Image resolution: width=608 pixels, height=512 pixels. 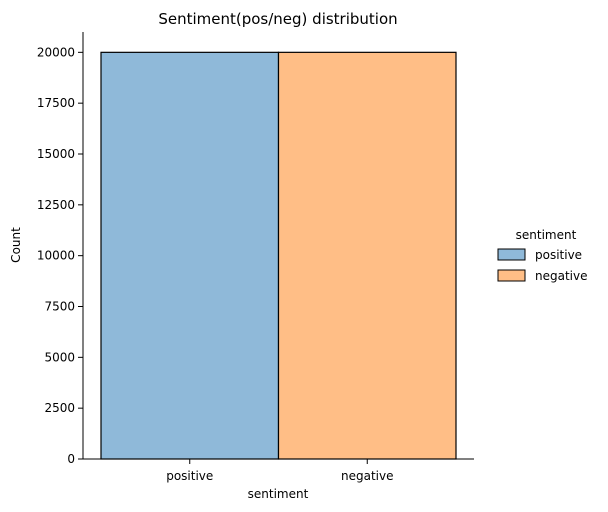 What do you see at coordinates (56, 52) in the screenshot?
I see `y-tick-label: 20000` at bounding box center [56, 52].